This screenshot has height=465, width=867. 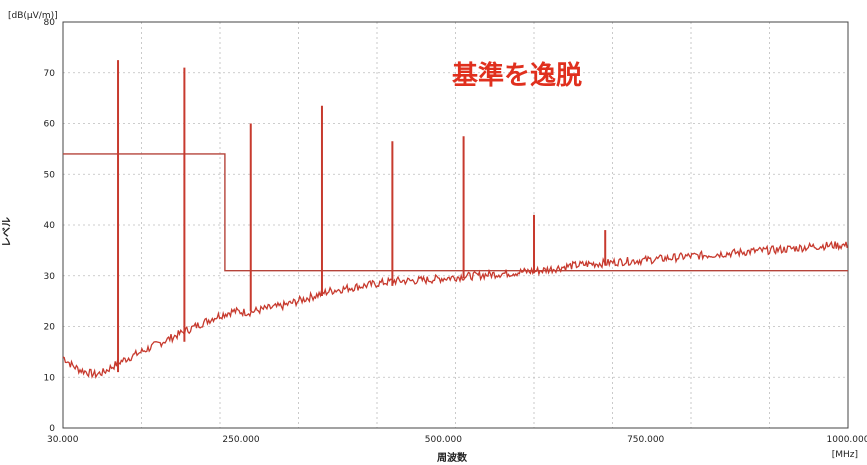 What do you see at coordinates (517, 75) in the screenshot?
I see `annotation-out-of-spec: 基準を逸脱` at bounding box center [517, 75].